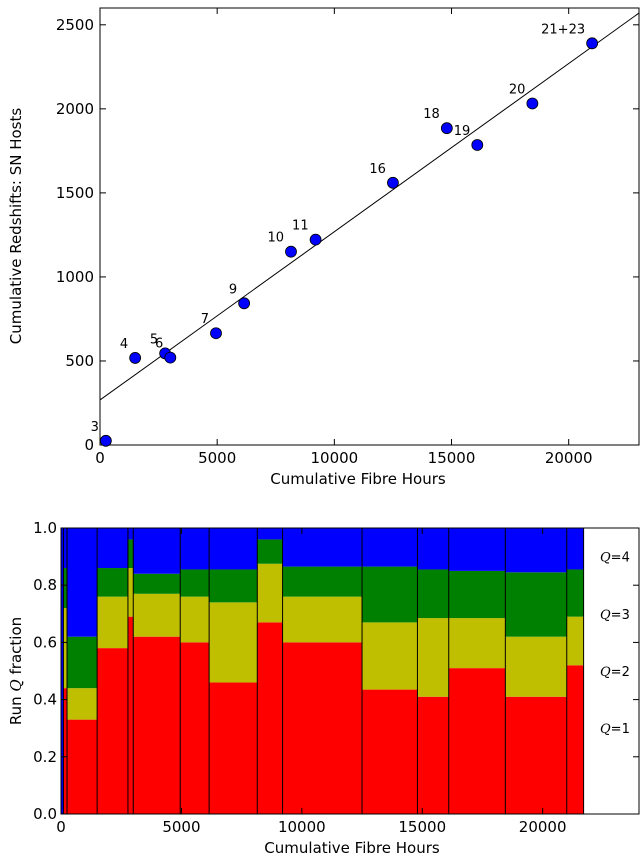 Image resolution: width=641 pixels, height=858 pixels. I want to click on point-label: 6, so click(159, 344).